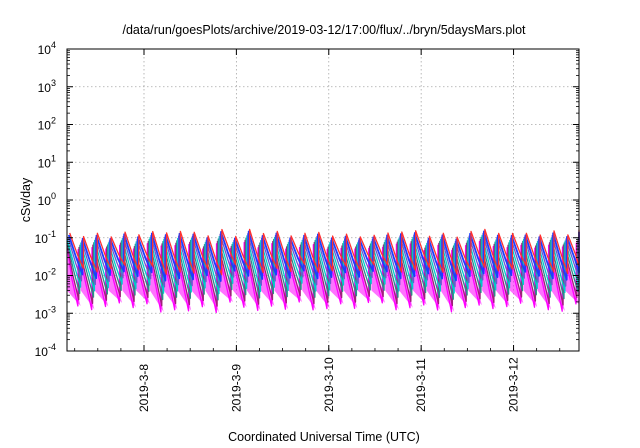  What do you see at coordinates (45, 312) in the screenshot?
I see `y-tick-label: 10⁻³` at bounding box center [45, 312].